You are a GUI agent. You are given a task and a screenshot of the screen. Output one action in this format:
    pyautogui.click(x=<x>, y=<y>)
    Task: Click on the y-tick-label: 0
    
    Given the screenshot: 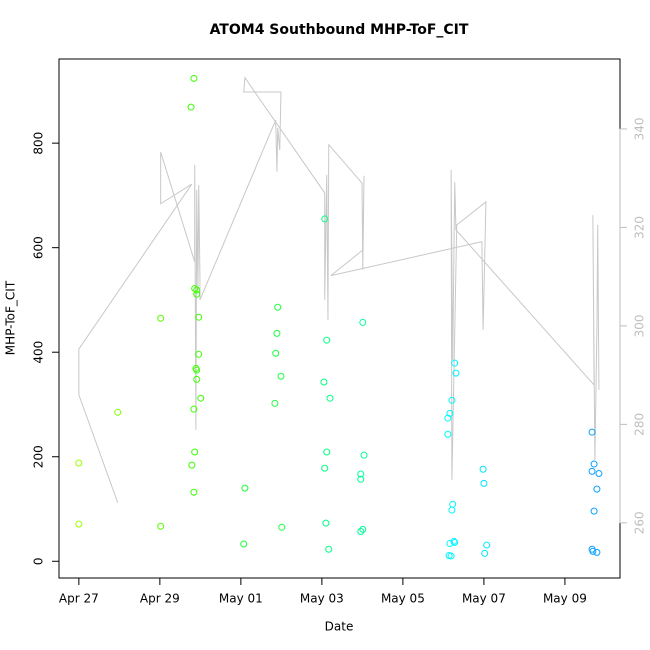 What is the action you would take?
    pyautogui.click(x=39, y=561)
    